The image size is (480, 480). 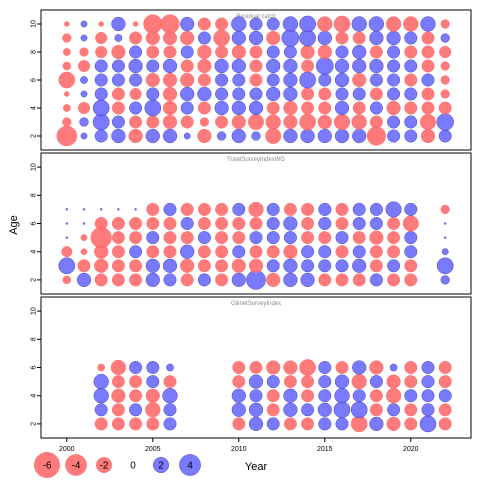 I want to click on legend: -6 -4 -2 0 2 4, so click(x=117, y=465).